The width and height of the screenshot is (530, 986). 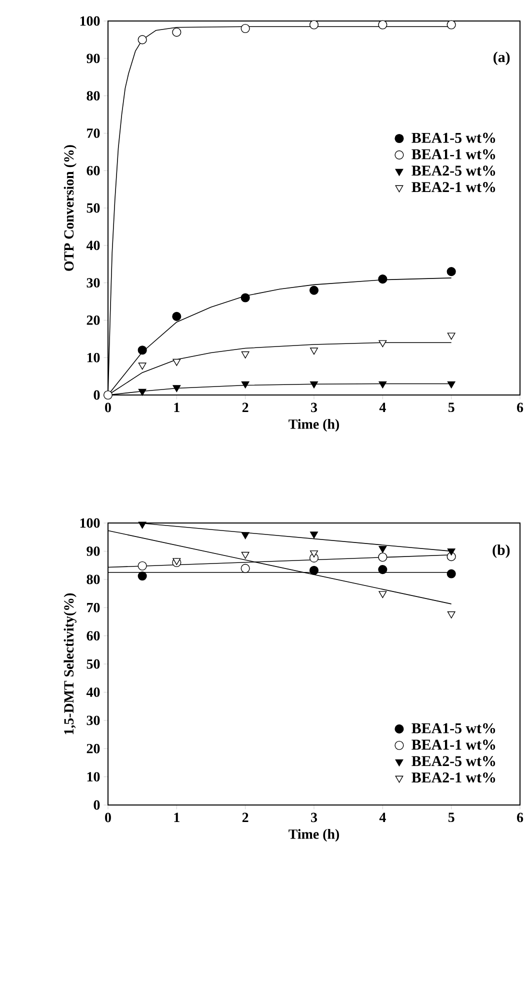 I want to click on y-axis-title: 1,5-DMT Selectivity(%), so click(x=70, y=663).